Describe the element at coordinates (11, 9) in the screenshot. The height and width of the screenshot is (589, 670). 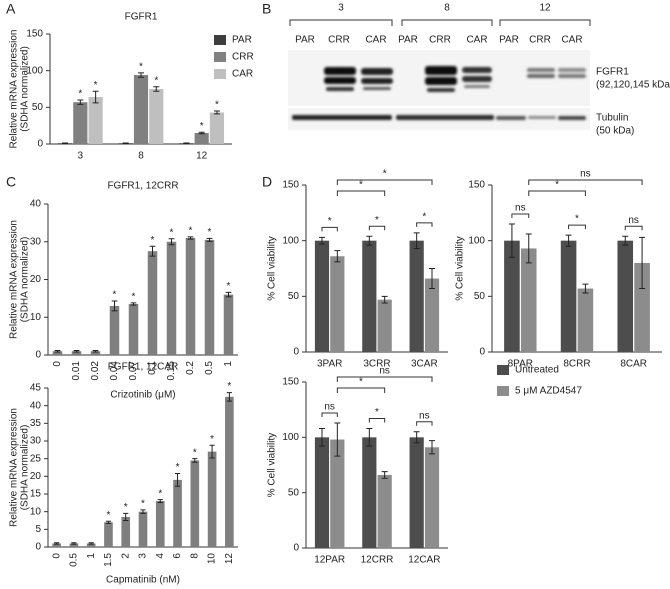
I see `panel-label: A` at that location.